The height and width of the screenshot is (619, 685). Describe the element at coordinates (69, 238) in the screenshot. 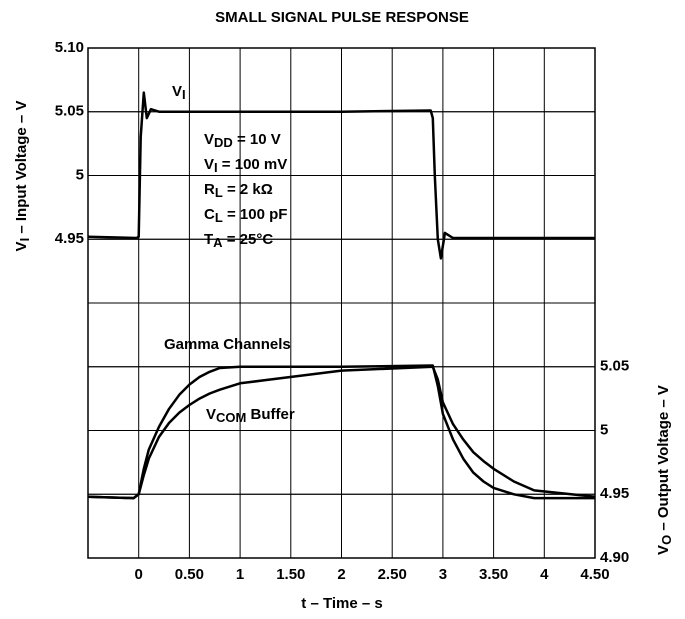

I see `y-tick-label: 4.95` at that location.